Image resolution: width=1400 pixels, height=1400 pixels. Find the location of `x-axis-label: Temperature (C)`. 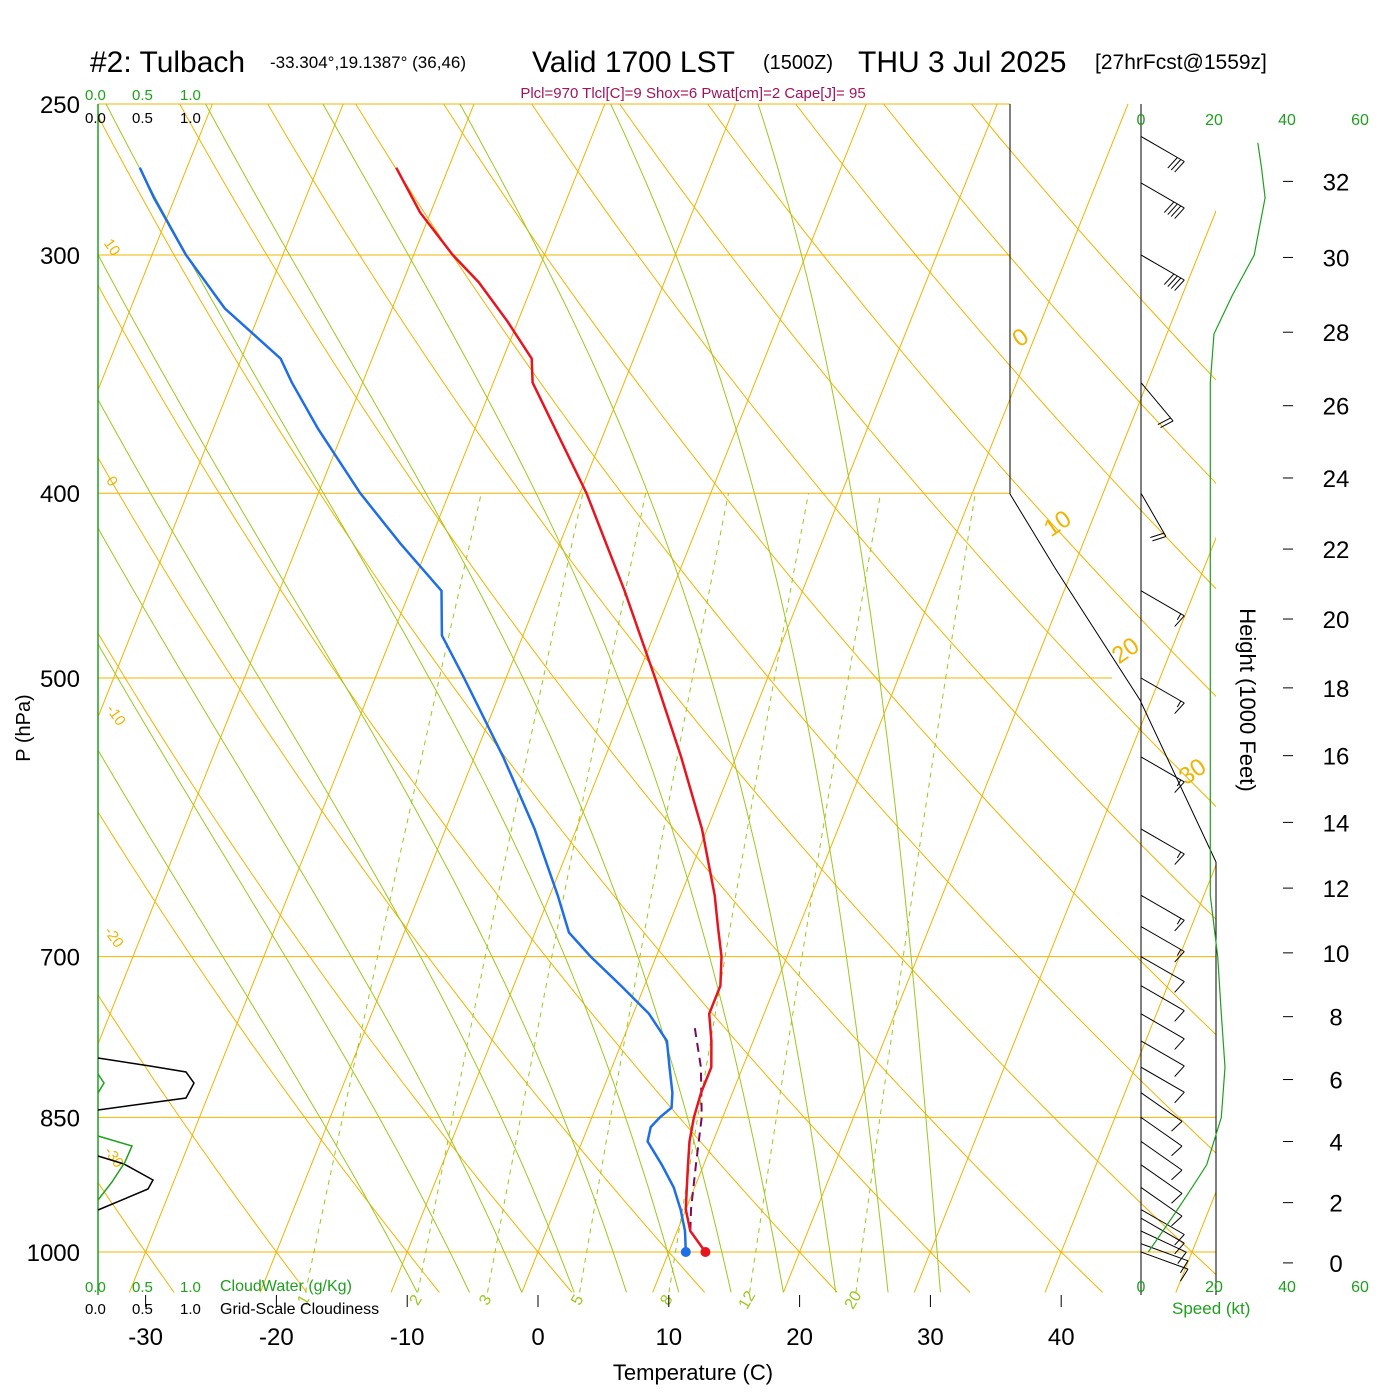

x-axis-label: Temperature (C) is located at coordinates (693, 1372).